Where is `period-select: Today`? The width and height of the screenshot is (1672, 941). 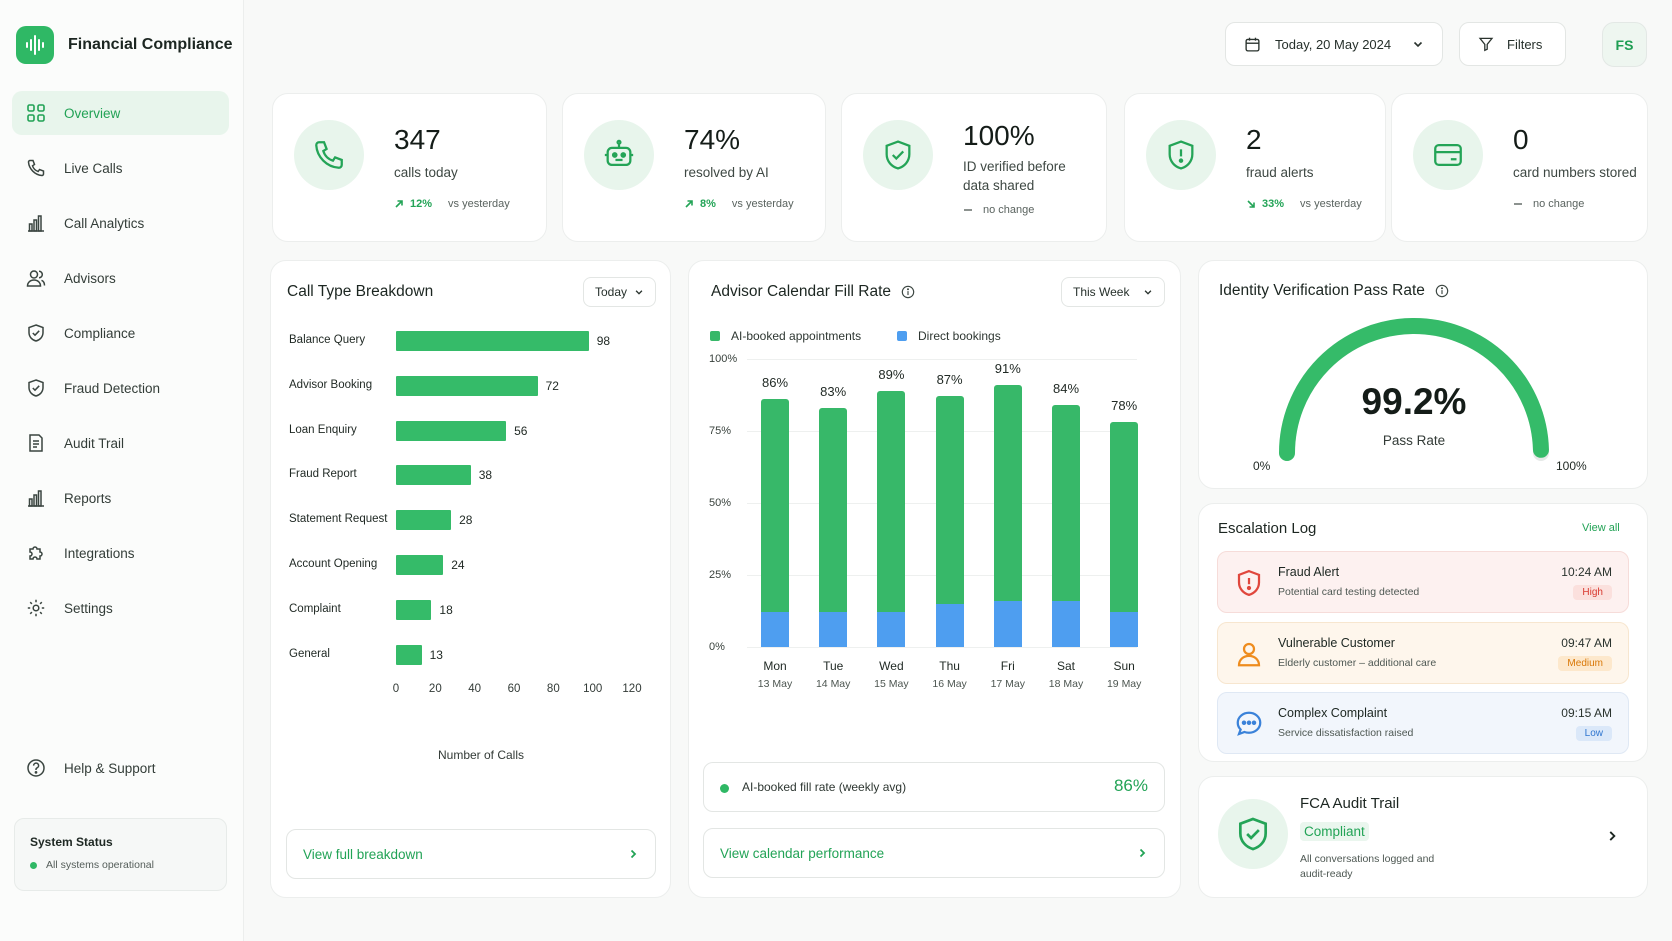 period-select: Today is located at coordinates (619, 292).